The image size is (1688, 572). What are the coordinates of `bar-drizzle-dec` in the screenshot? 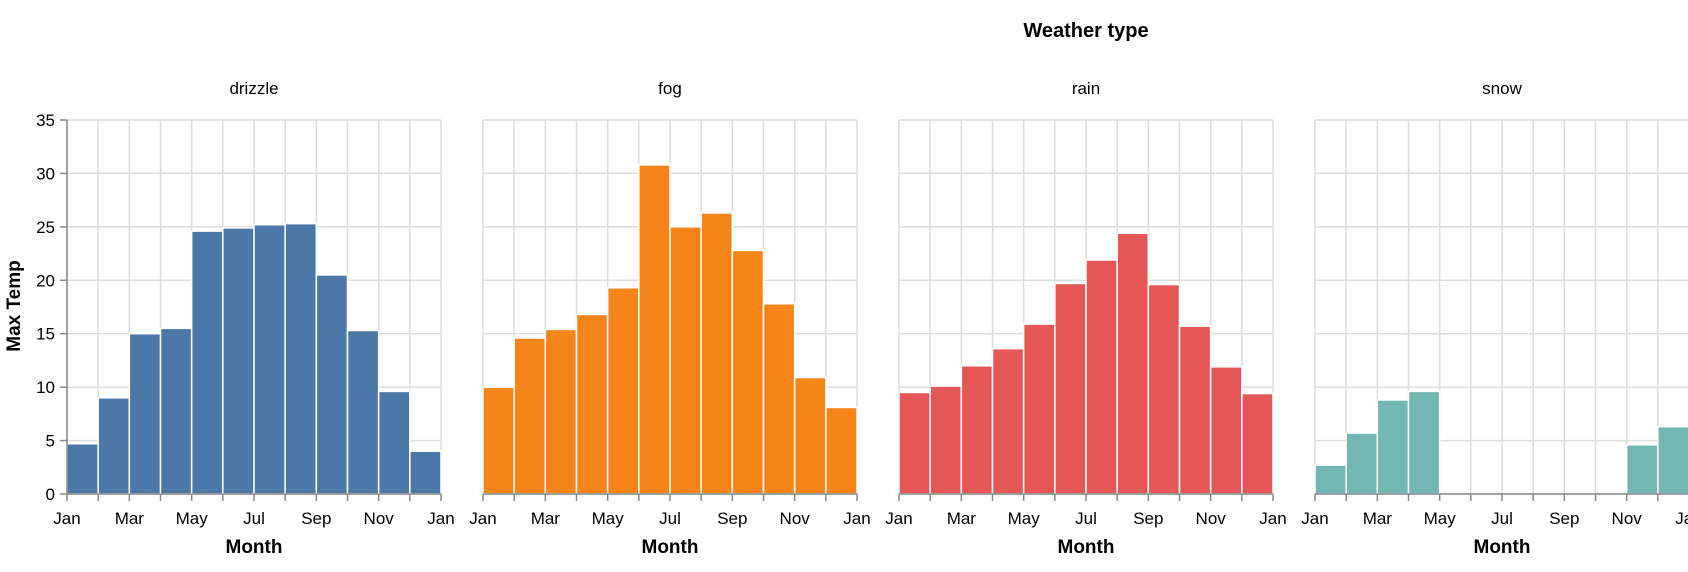 It's located at (425, 472).